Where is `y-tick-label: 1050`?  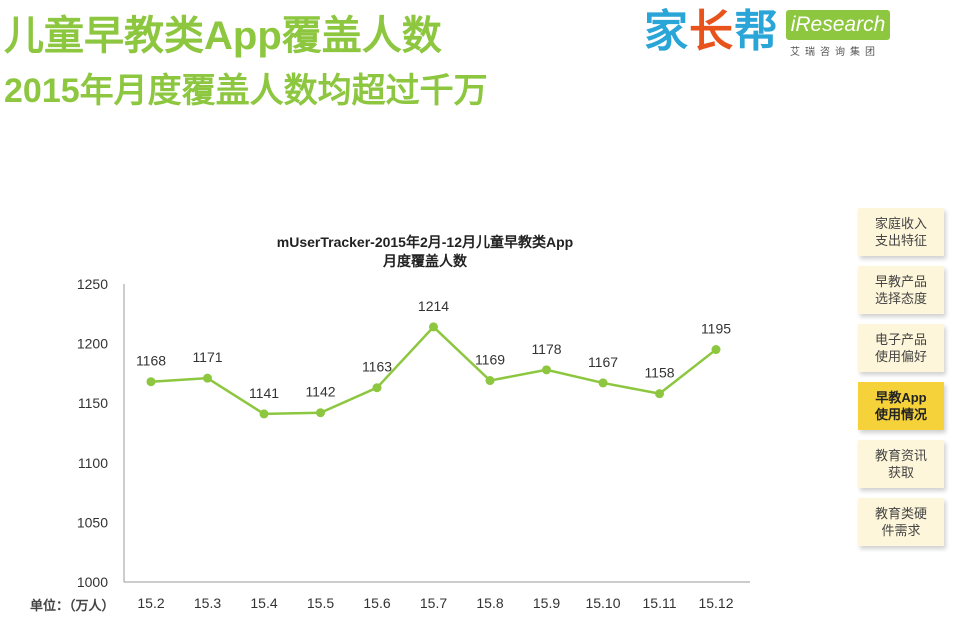
y-tick-label: 1050 is located at coordinates (92, 522).